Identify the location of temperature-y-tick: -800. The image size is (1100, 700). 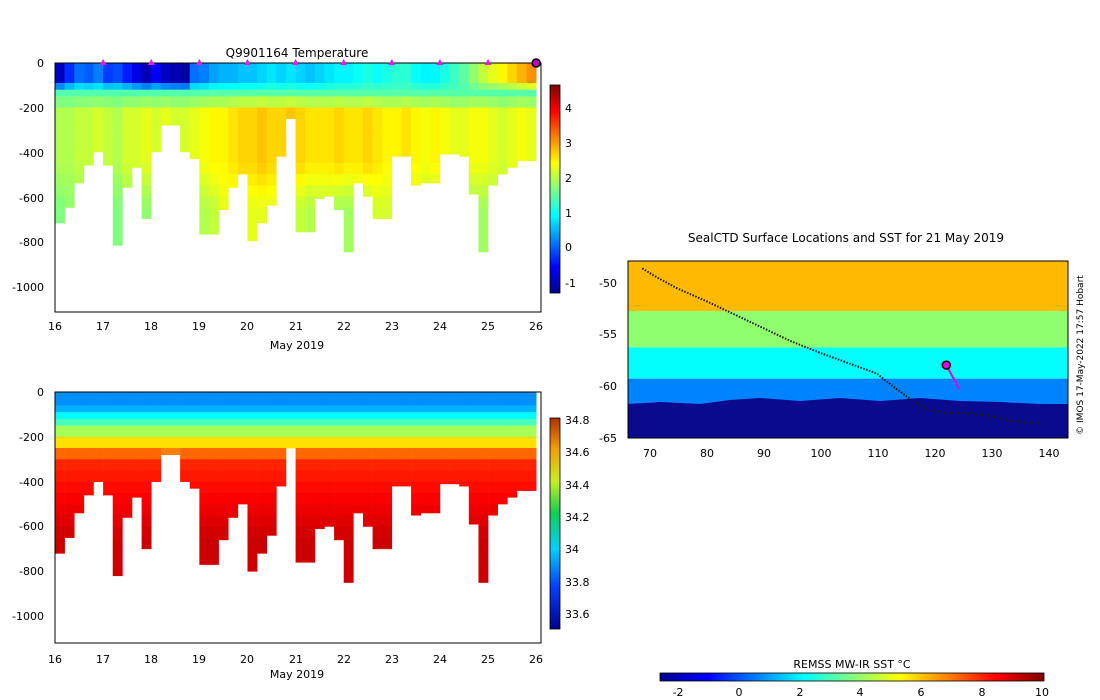
(31, 242).